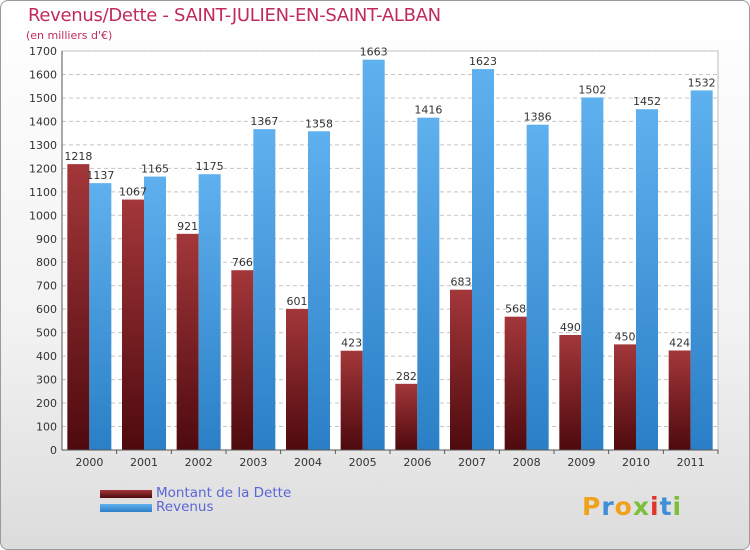 This screenshot has height=550, width=750. What do you see at coordinates (43, 168) in the screenshot?
I see `y-tick-label: 1200` at bounding box center [43, 168].